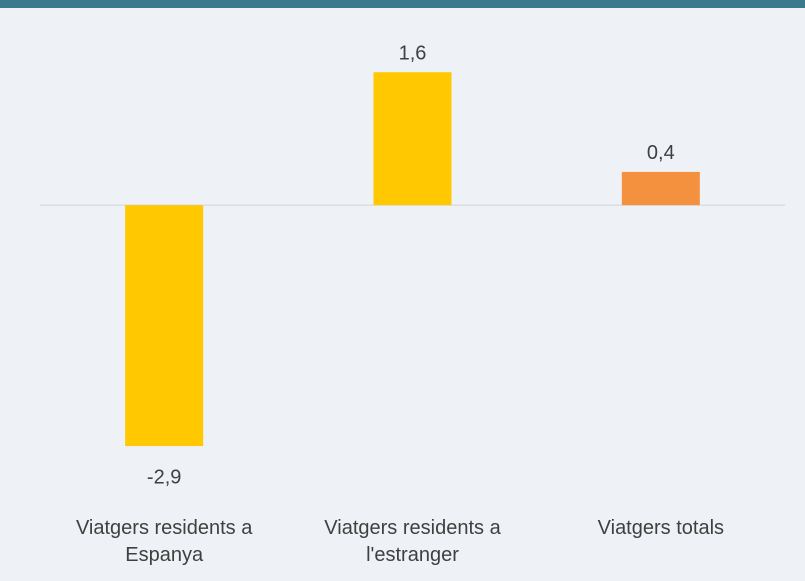  I want to click on value-label: -2,9, so click(164, 477).